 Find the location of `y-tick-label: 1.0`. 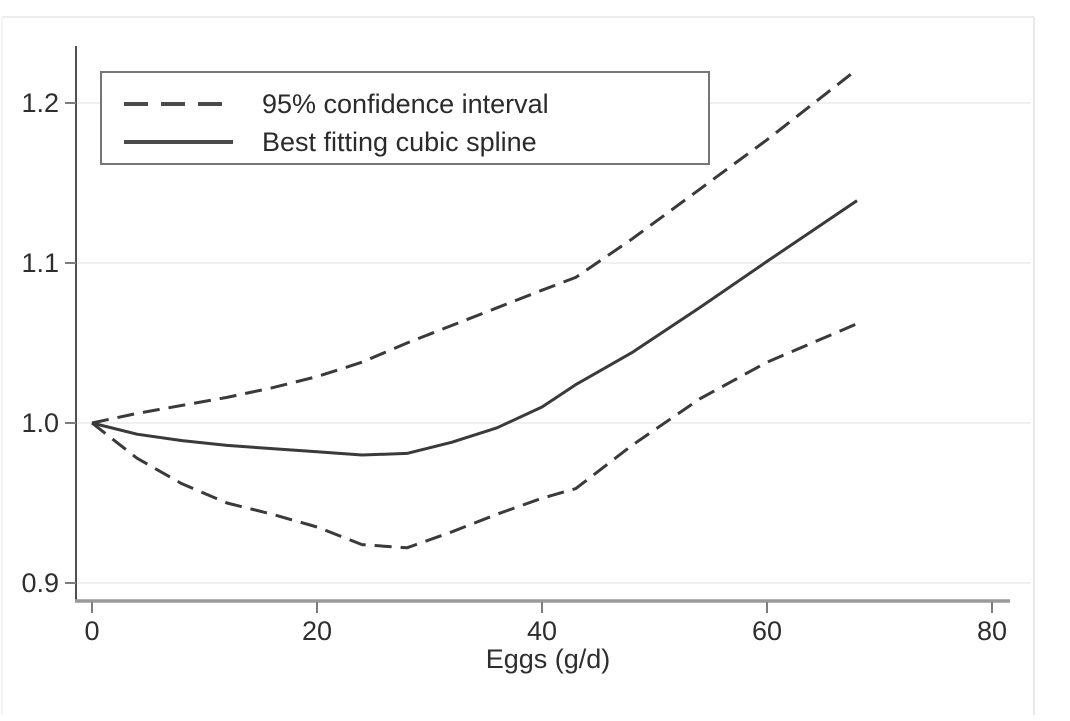

y-tick-label: 1.0 is located at coordinates (40, 423).